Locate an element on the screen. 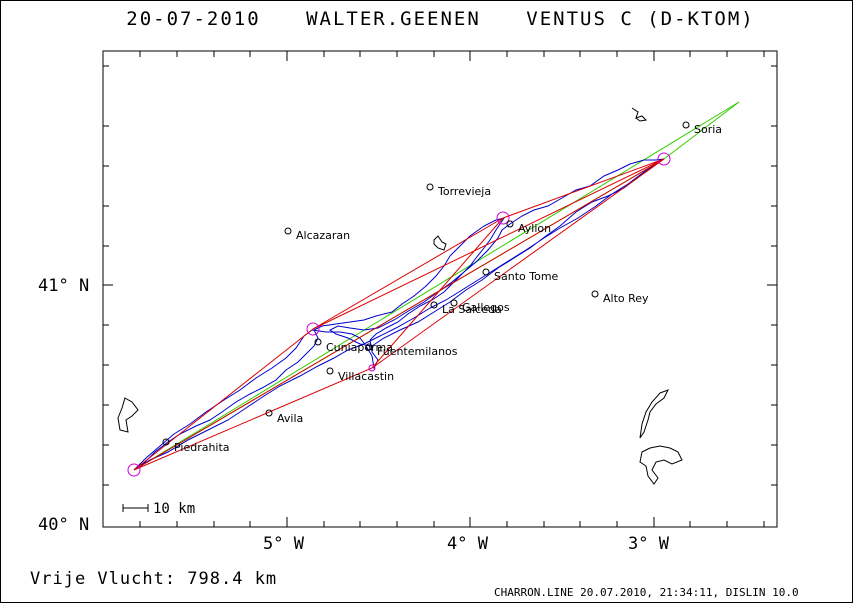 The image size is (853, 603). town-piedrahita: Piedrahita is located at coordinates (196, 446).